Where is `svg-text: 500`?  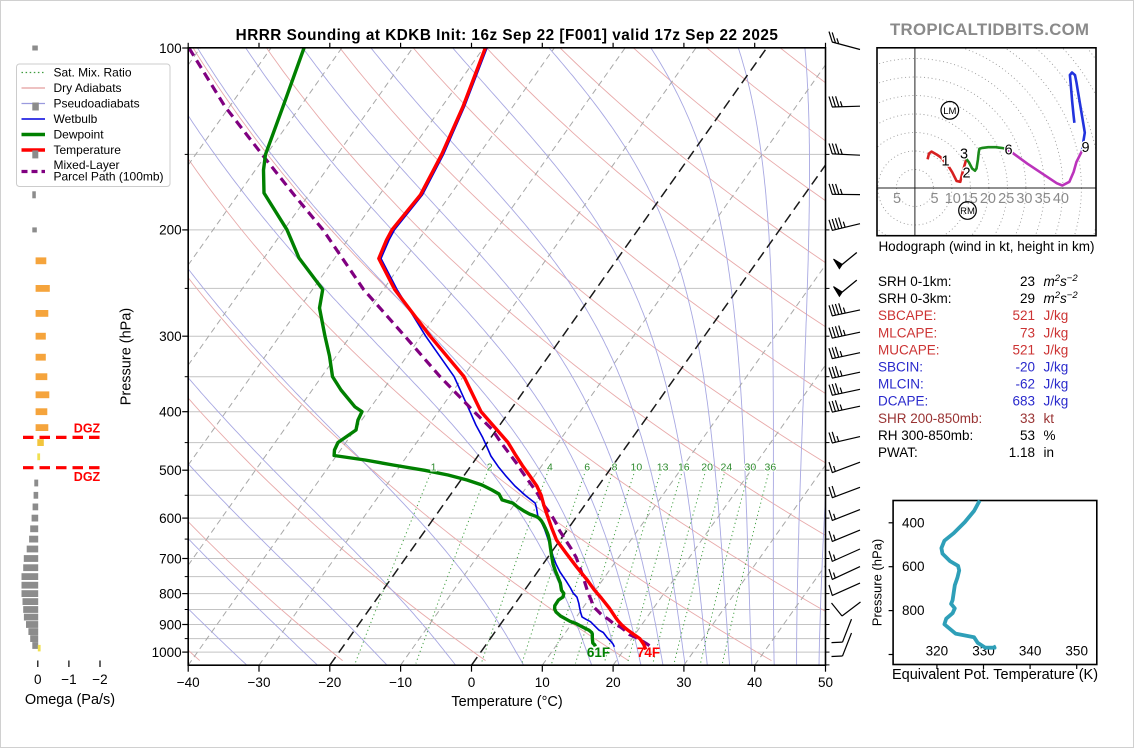 svg-text: 500 is located at coordinates (170, 470).